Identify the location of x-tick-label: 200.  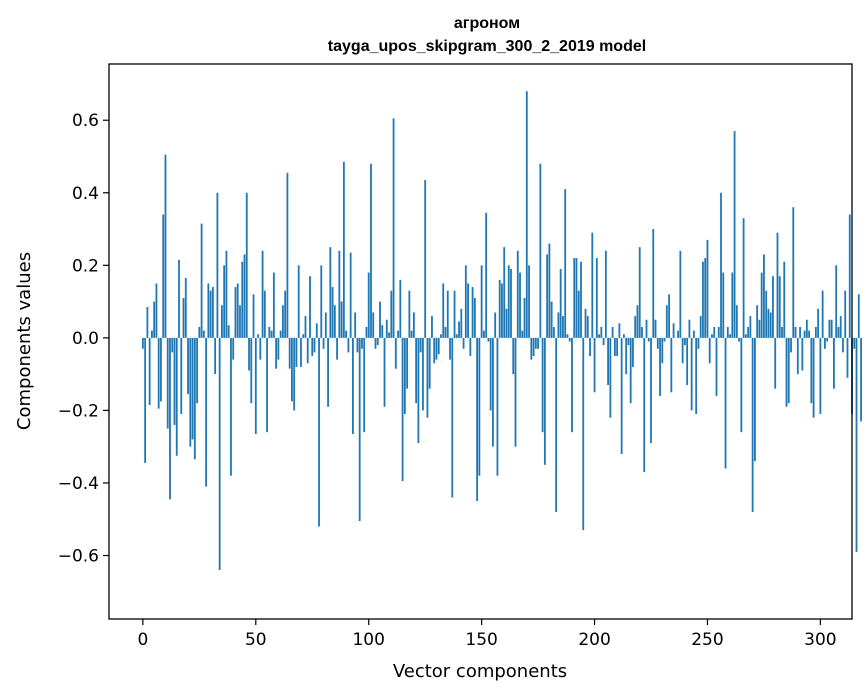
(594, 640).